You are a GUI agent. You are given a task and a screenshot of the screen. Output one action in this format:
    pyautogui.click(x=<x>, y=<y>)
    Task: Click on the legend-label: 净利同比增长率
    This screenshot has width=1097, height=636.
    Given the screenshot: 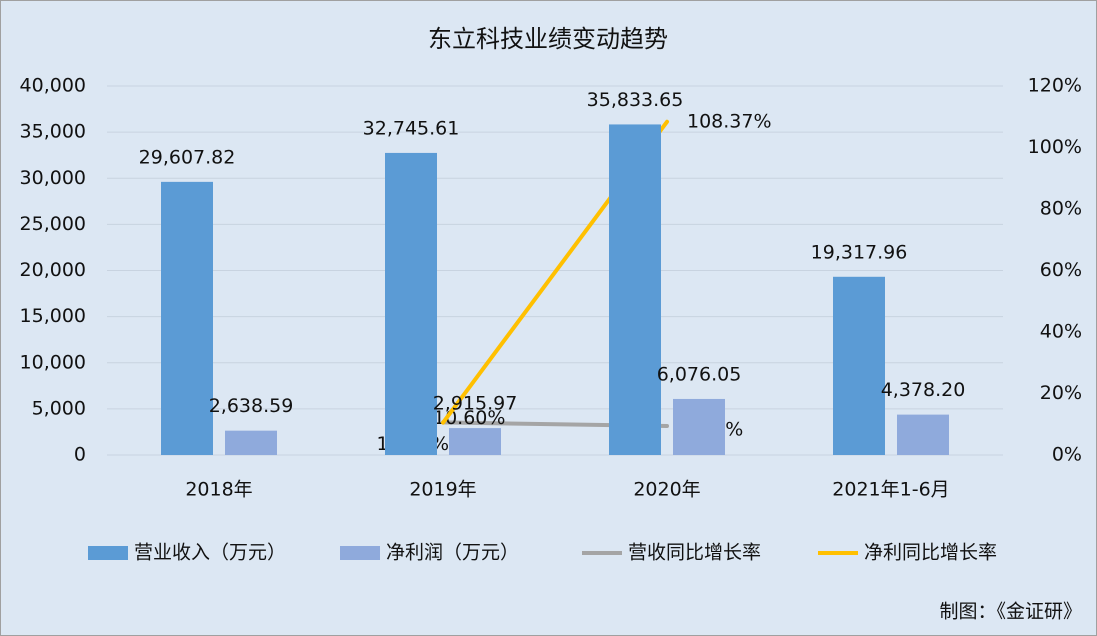 What is the action you would take?
    pyautogui.click(x=930, y=553)
    